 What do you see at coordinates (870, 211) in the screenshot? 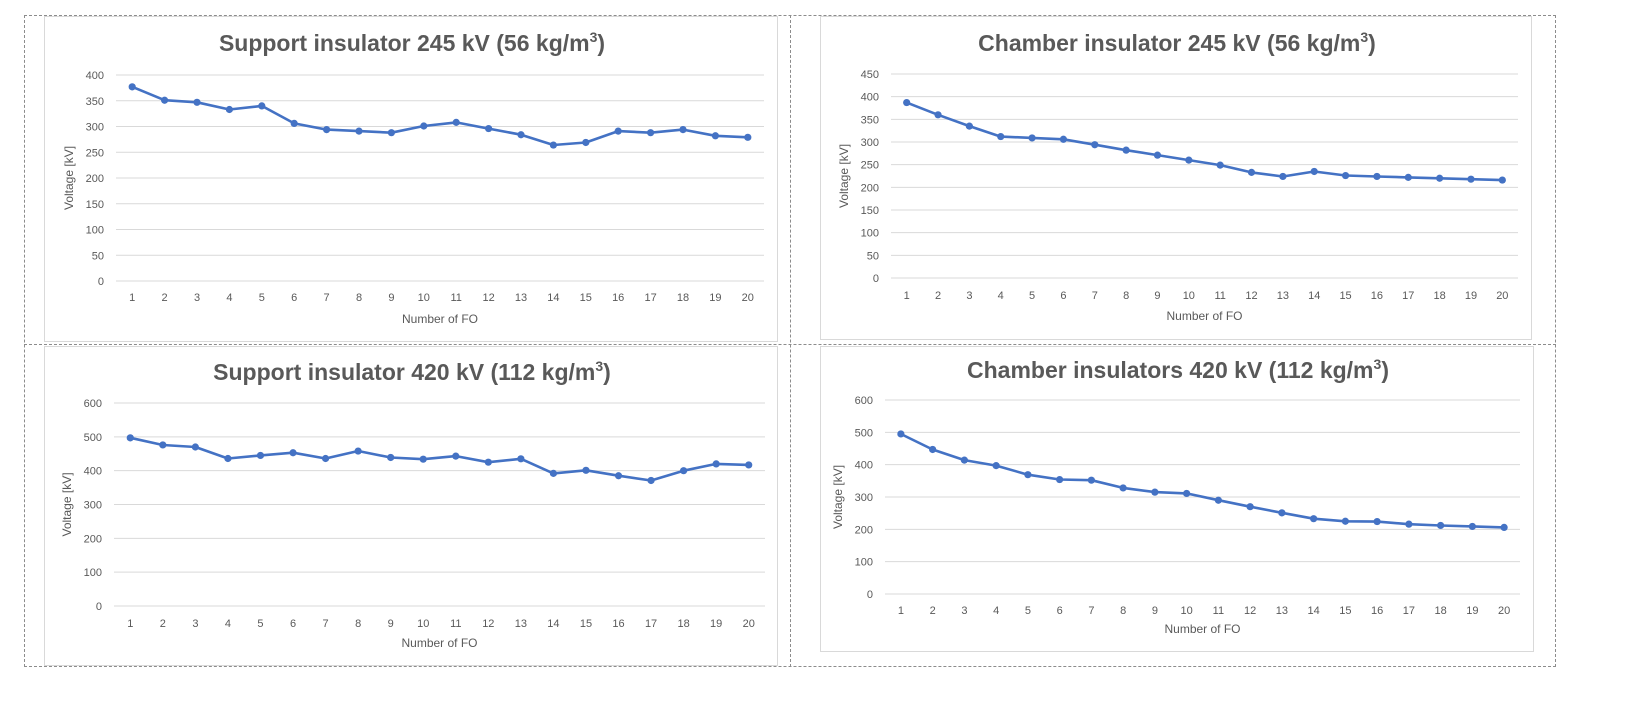
I see `y-tick-label: 150` at bounding box center [870, 211].